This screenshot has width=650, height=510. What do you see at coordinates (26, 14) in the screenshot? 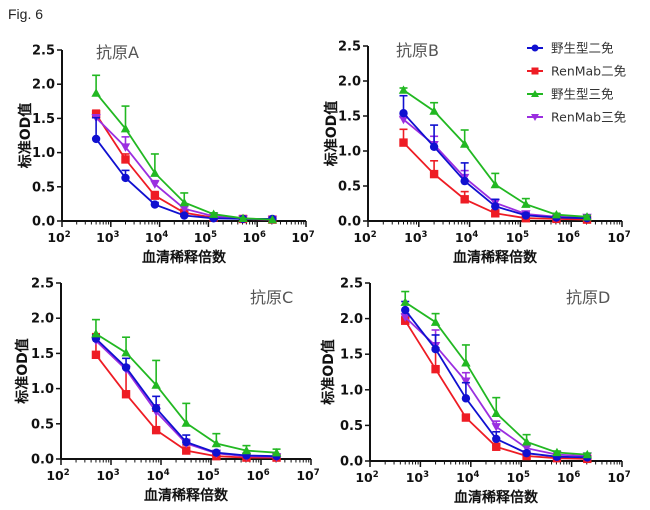
I see `figure-label: Fig. 6` at bounding box center [26, 14].